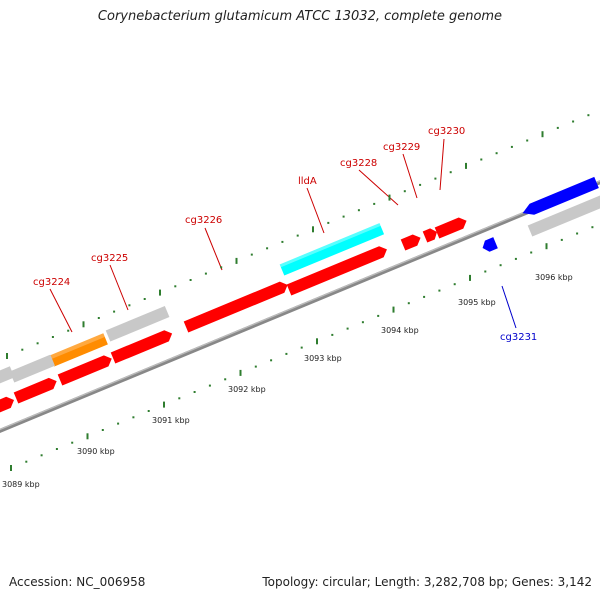  What do you see at coordinates (411, 241) in the screenshot?
I see `gene-cg3228-arrow` at bounding box center [411, 241].